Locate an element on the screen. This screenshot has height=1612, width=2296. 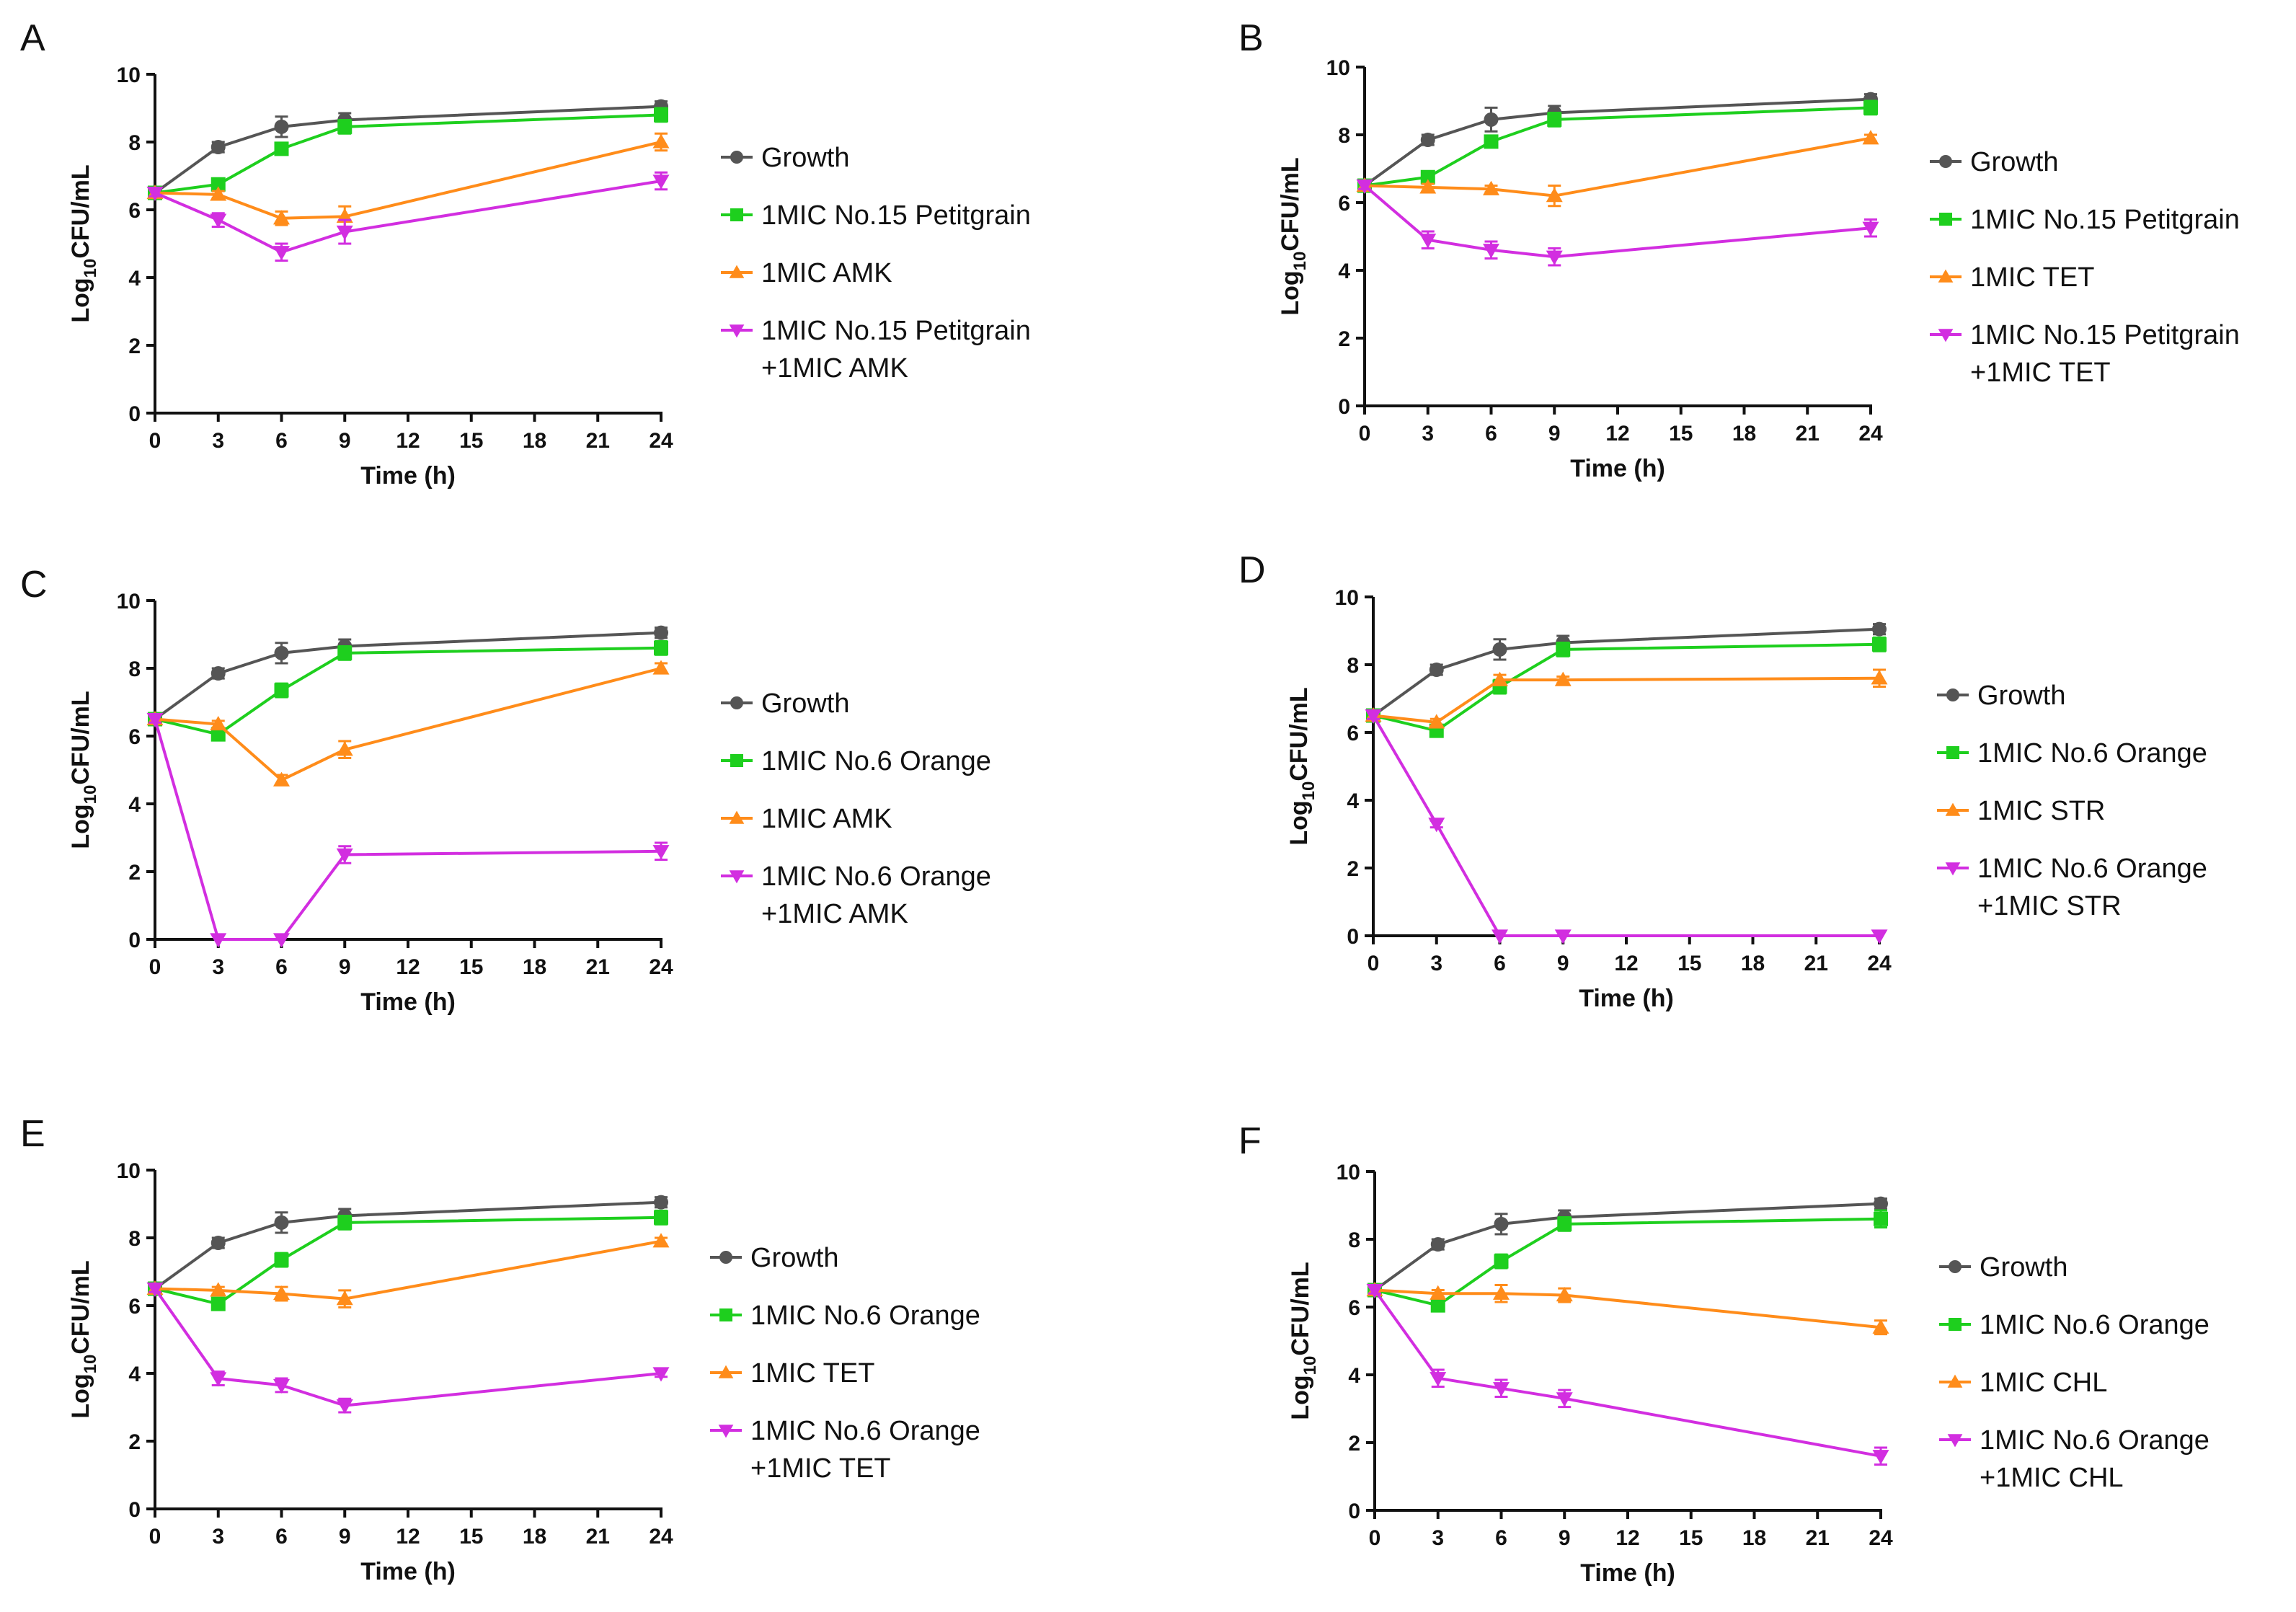
x-tick-label: 3 is located at coordinates (1438, 1538).